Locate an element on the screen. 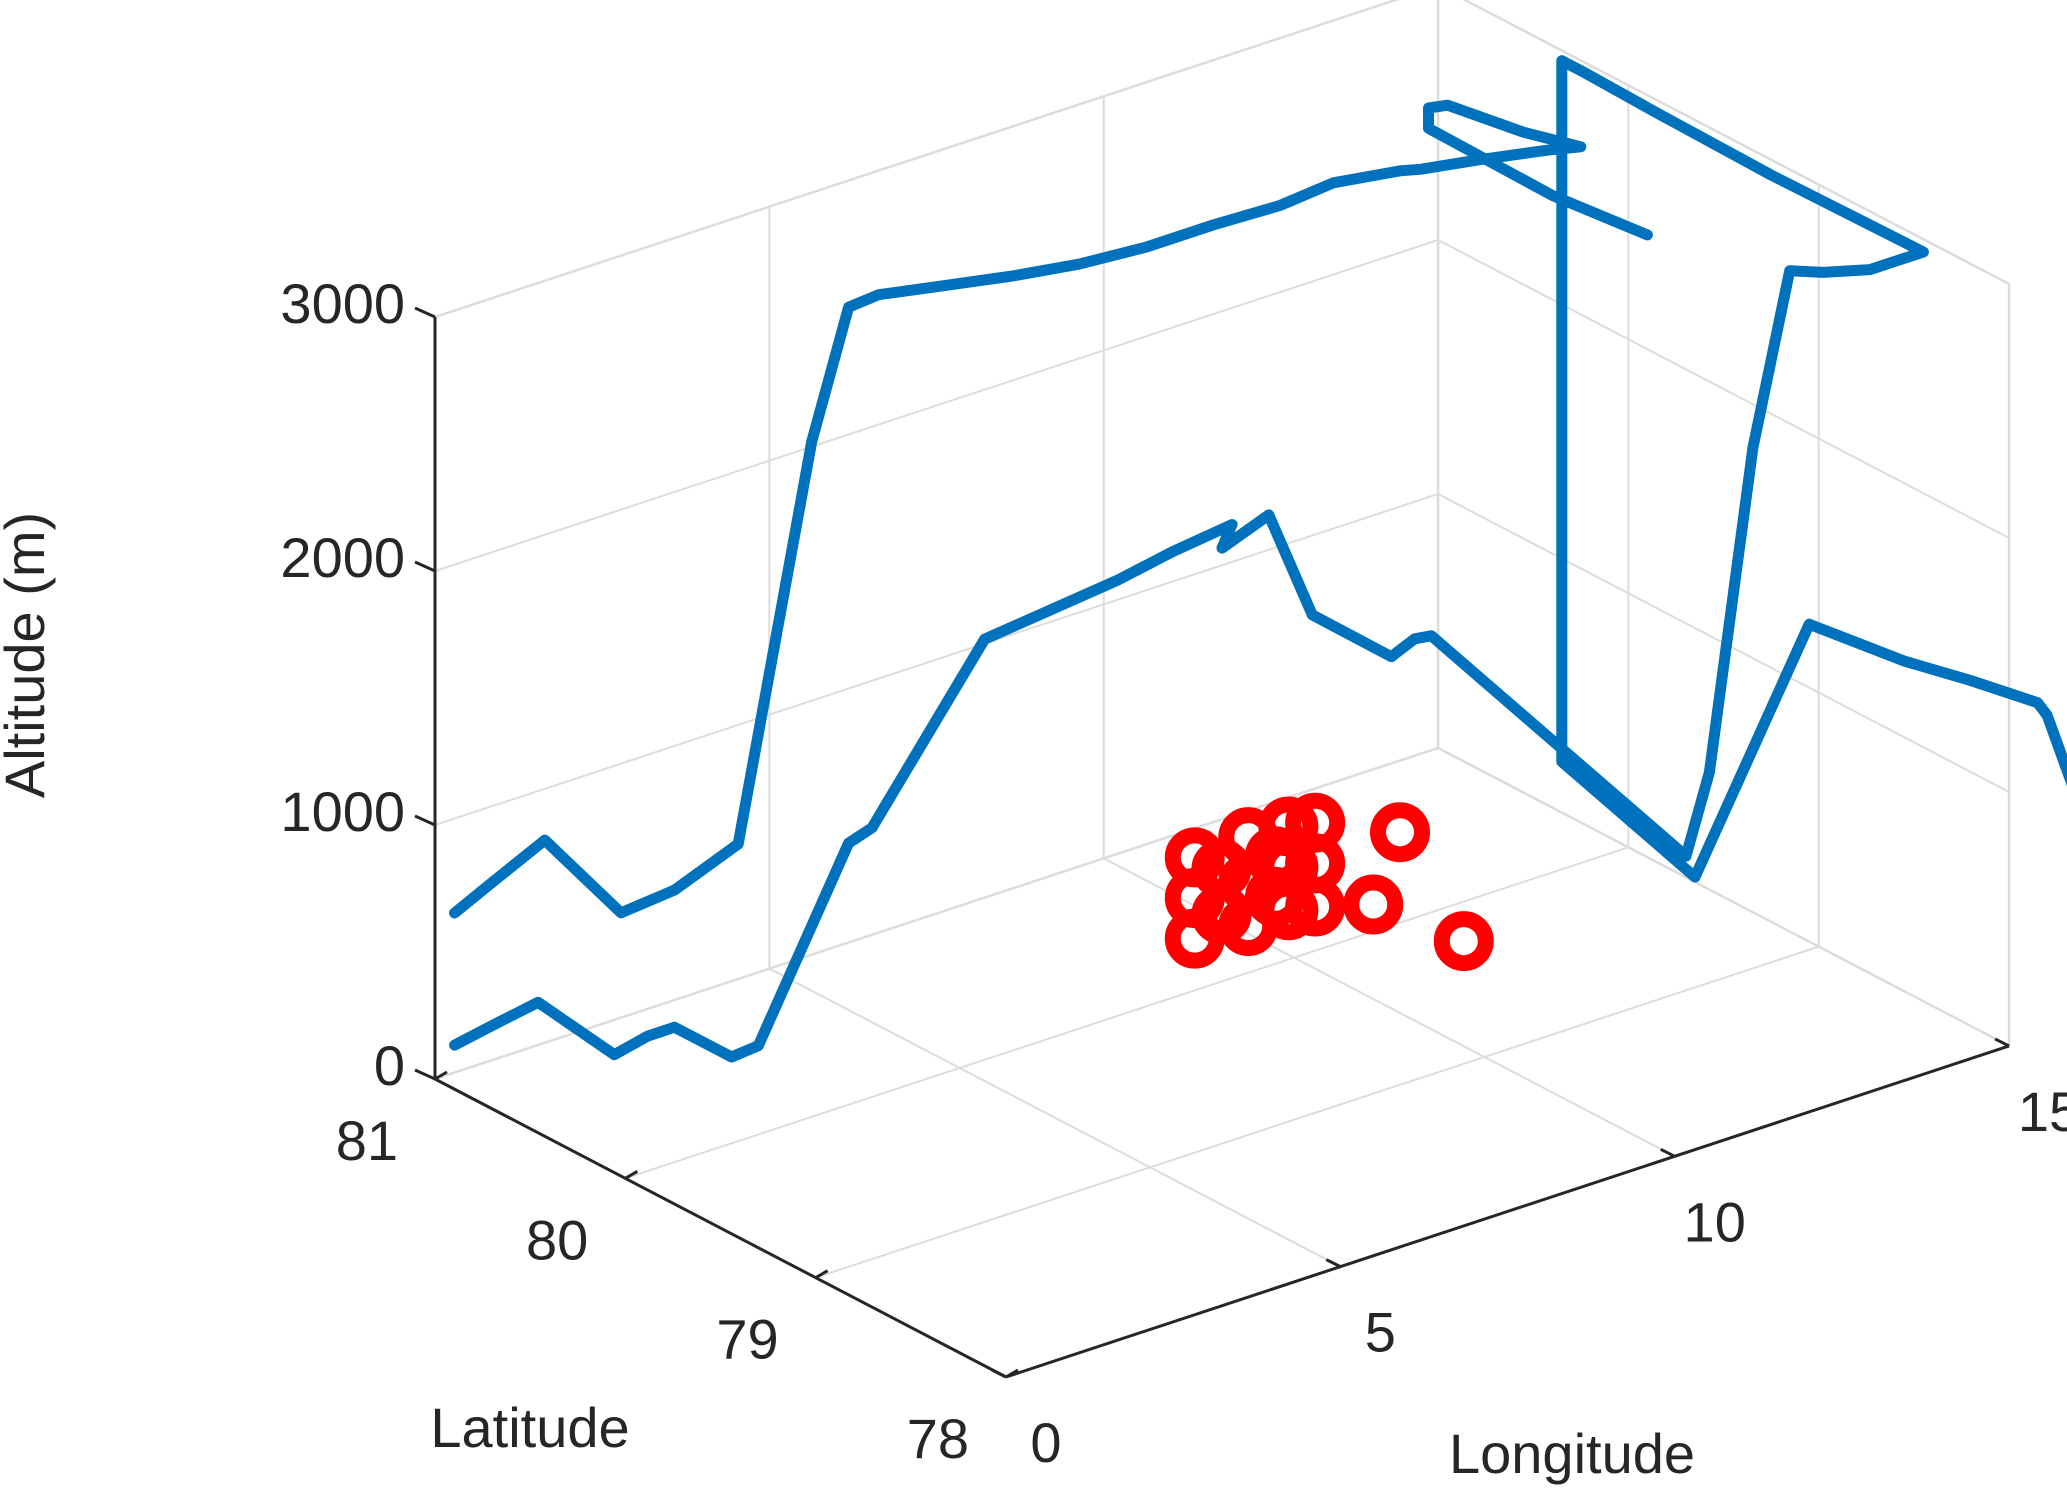 The image size is (2067, 1490). altitude-tick-label: 0 is located at coordinates (389, 1065).